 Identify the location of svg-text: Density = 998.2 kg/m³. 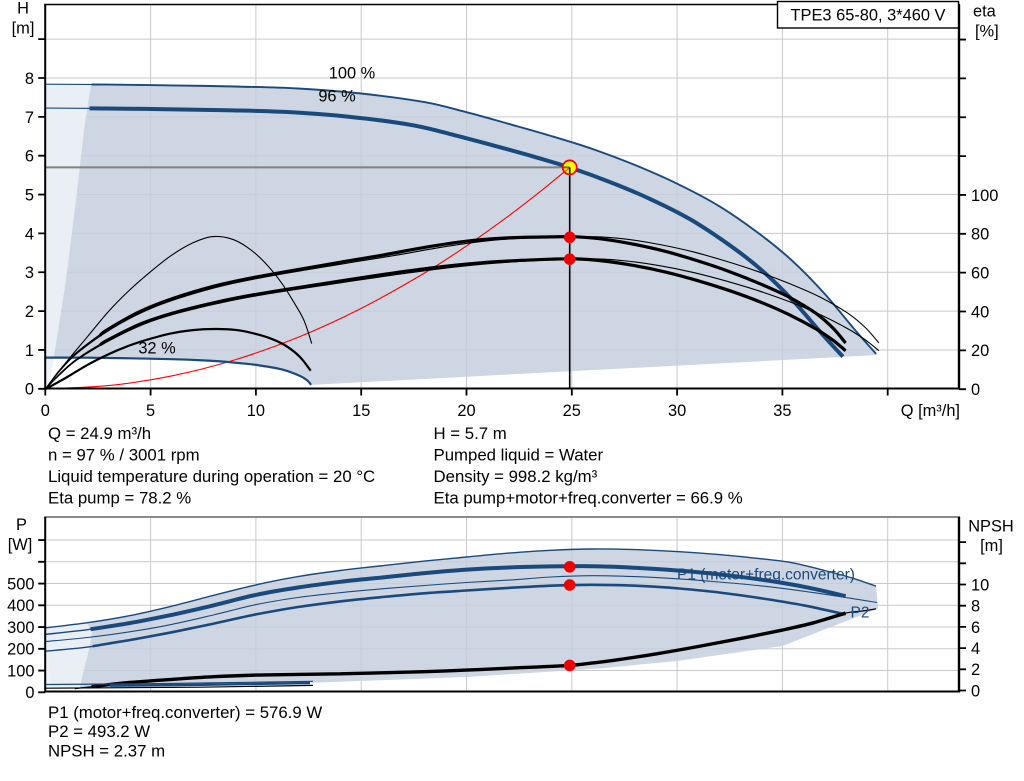
(516, 476).